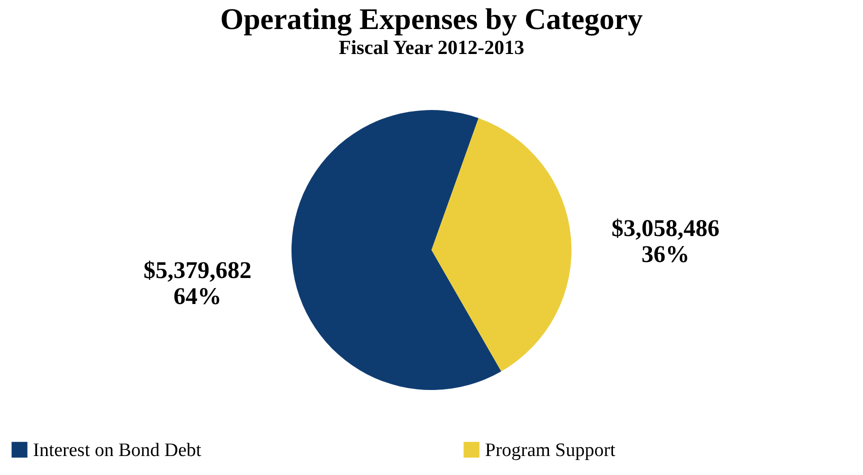 The width and height of the screenshot is (863, 475). Describe the element at coordinates (117, 450) in the screenshot. I see `legend-label: Interest on Bond Debt` at that location.